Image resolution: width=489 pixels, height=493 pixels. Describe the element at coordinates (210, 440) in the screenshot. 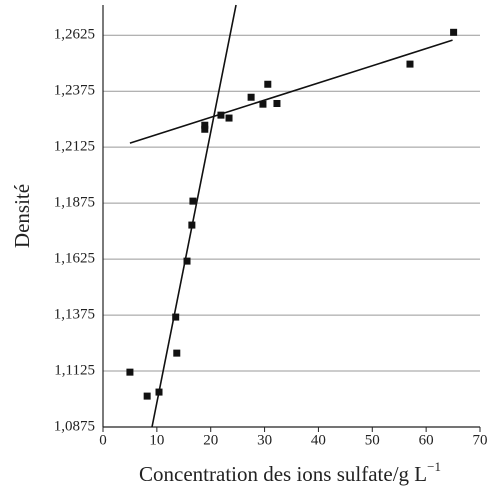

I see `x-tick-label: 20` at that location.